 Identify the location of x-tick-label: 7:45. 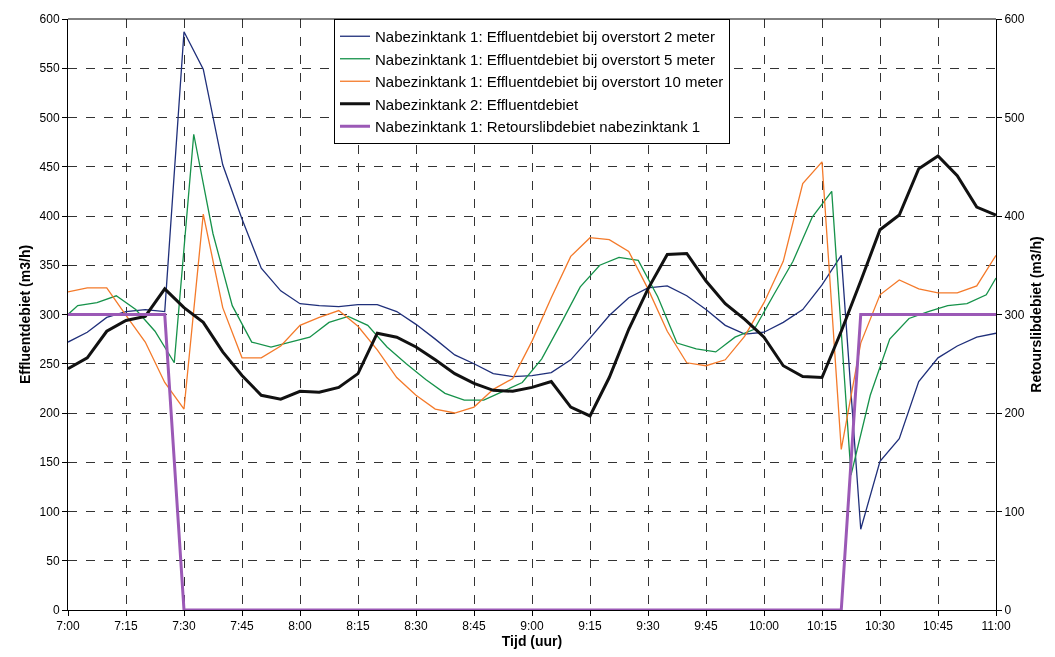
(242, 626).